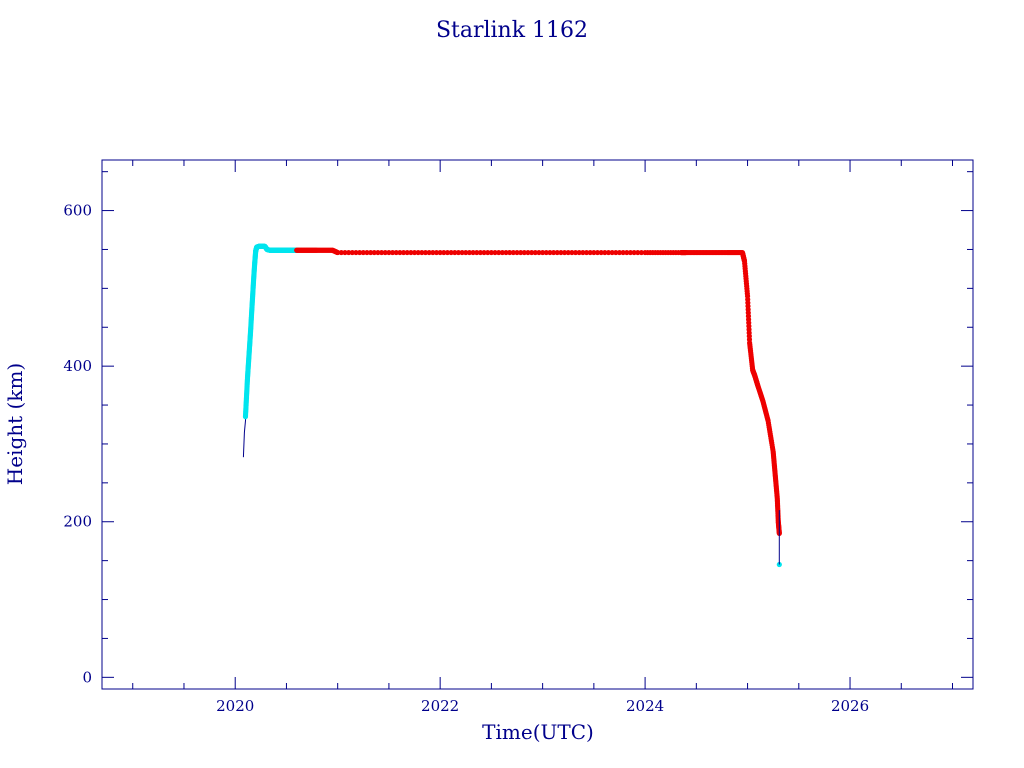 The width and height of the screenshot is (1024, 768). I want to click on x-tick-label: 2020, so click(235, 706).